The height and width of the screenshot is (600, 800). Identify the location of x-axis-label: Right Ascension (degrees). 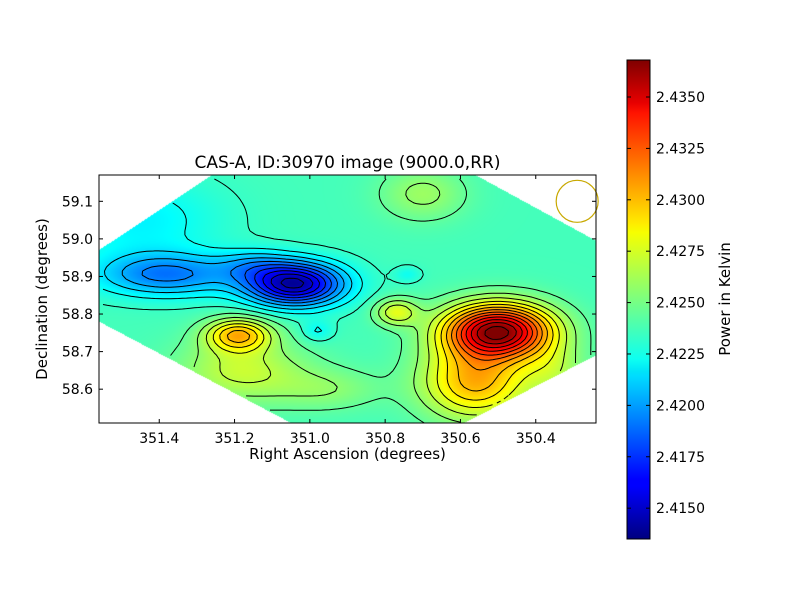
(347, 454).